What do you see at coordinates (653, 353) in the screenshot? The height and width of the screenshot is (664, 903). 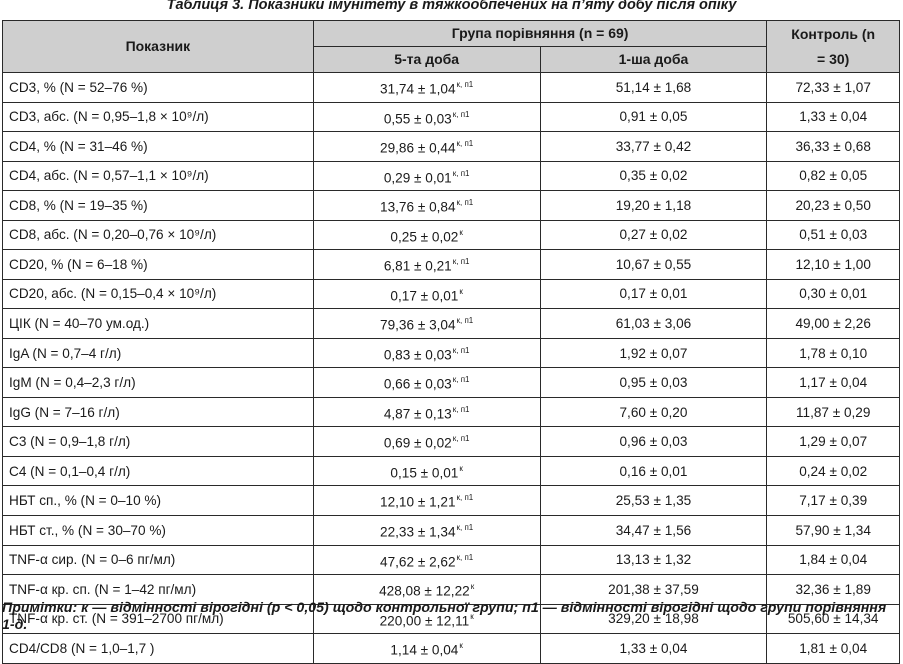 I see `cell-day1: 1,92 ± 0,07` at bounding box center [653, 353].